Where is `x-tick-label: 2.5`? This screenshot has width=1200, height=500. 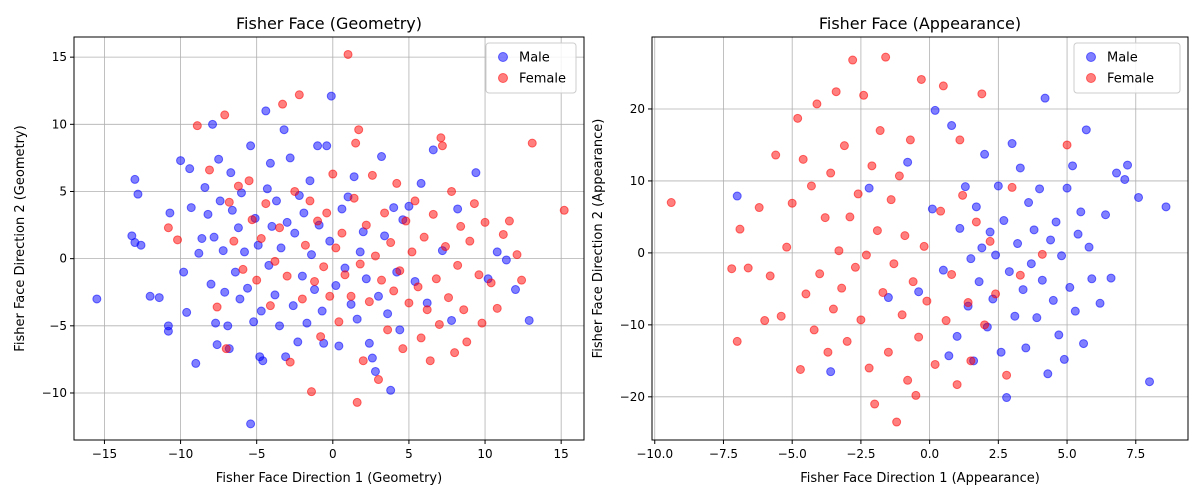
x-tick-label: 2.5 is located at coordinates (998, 454).